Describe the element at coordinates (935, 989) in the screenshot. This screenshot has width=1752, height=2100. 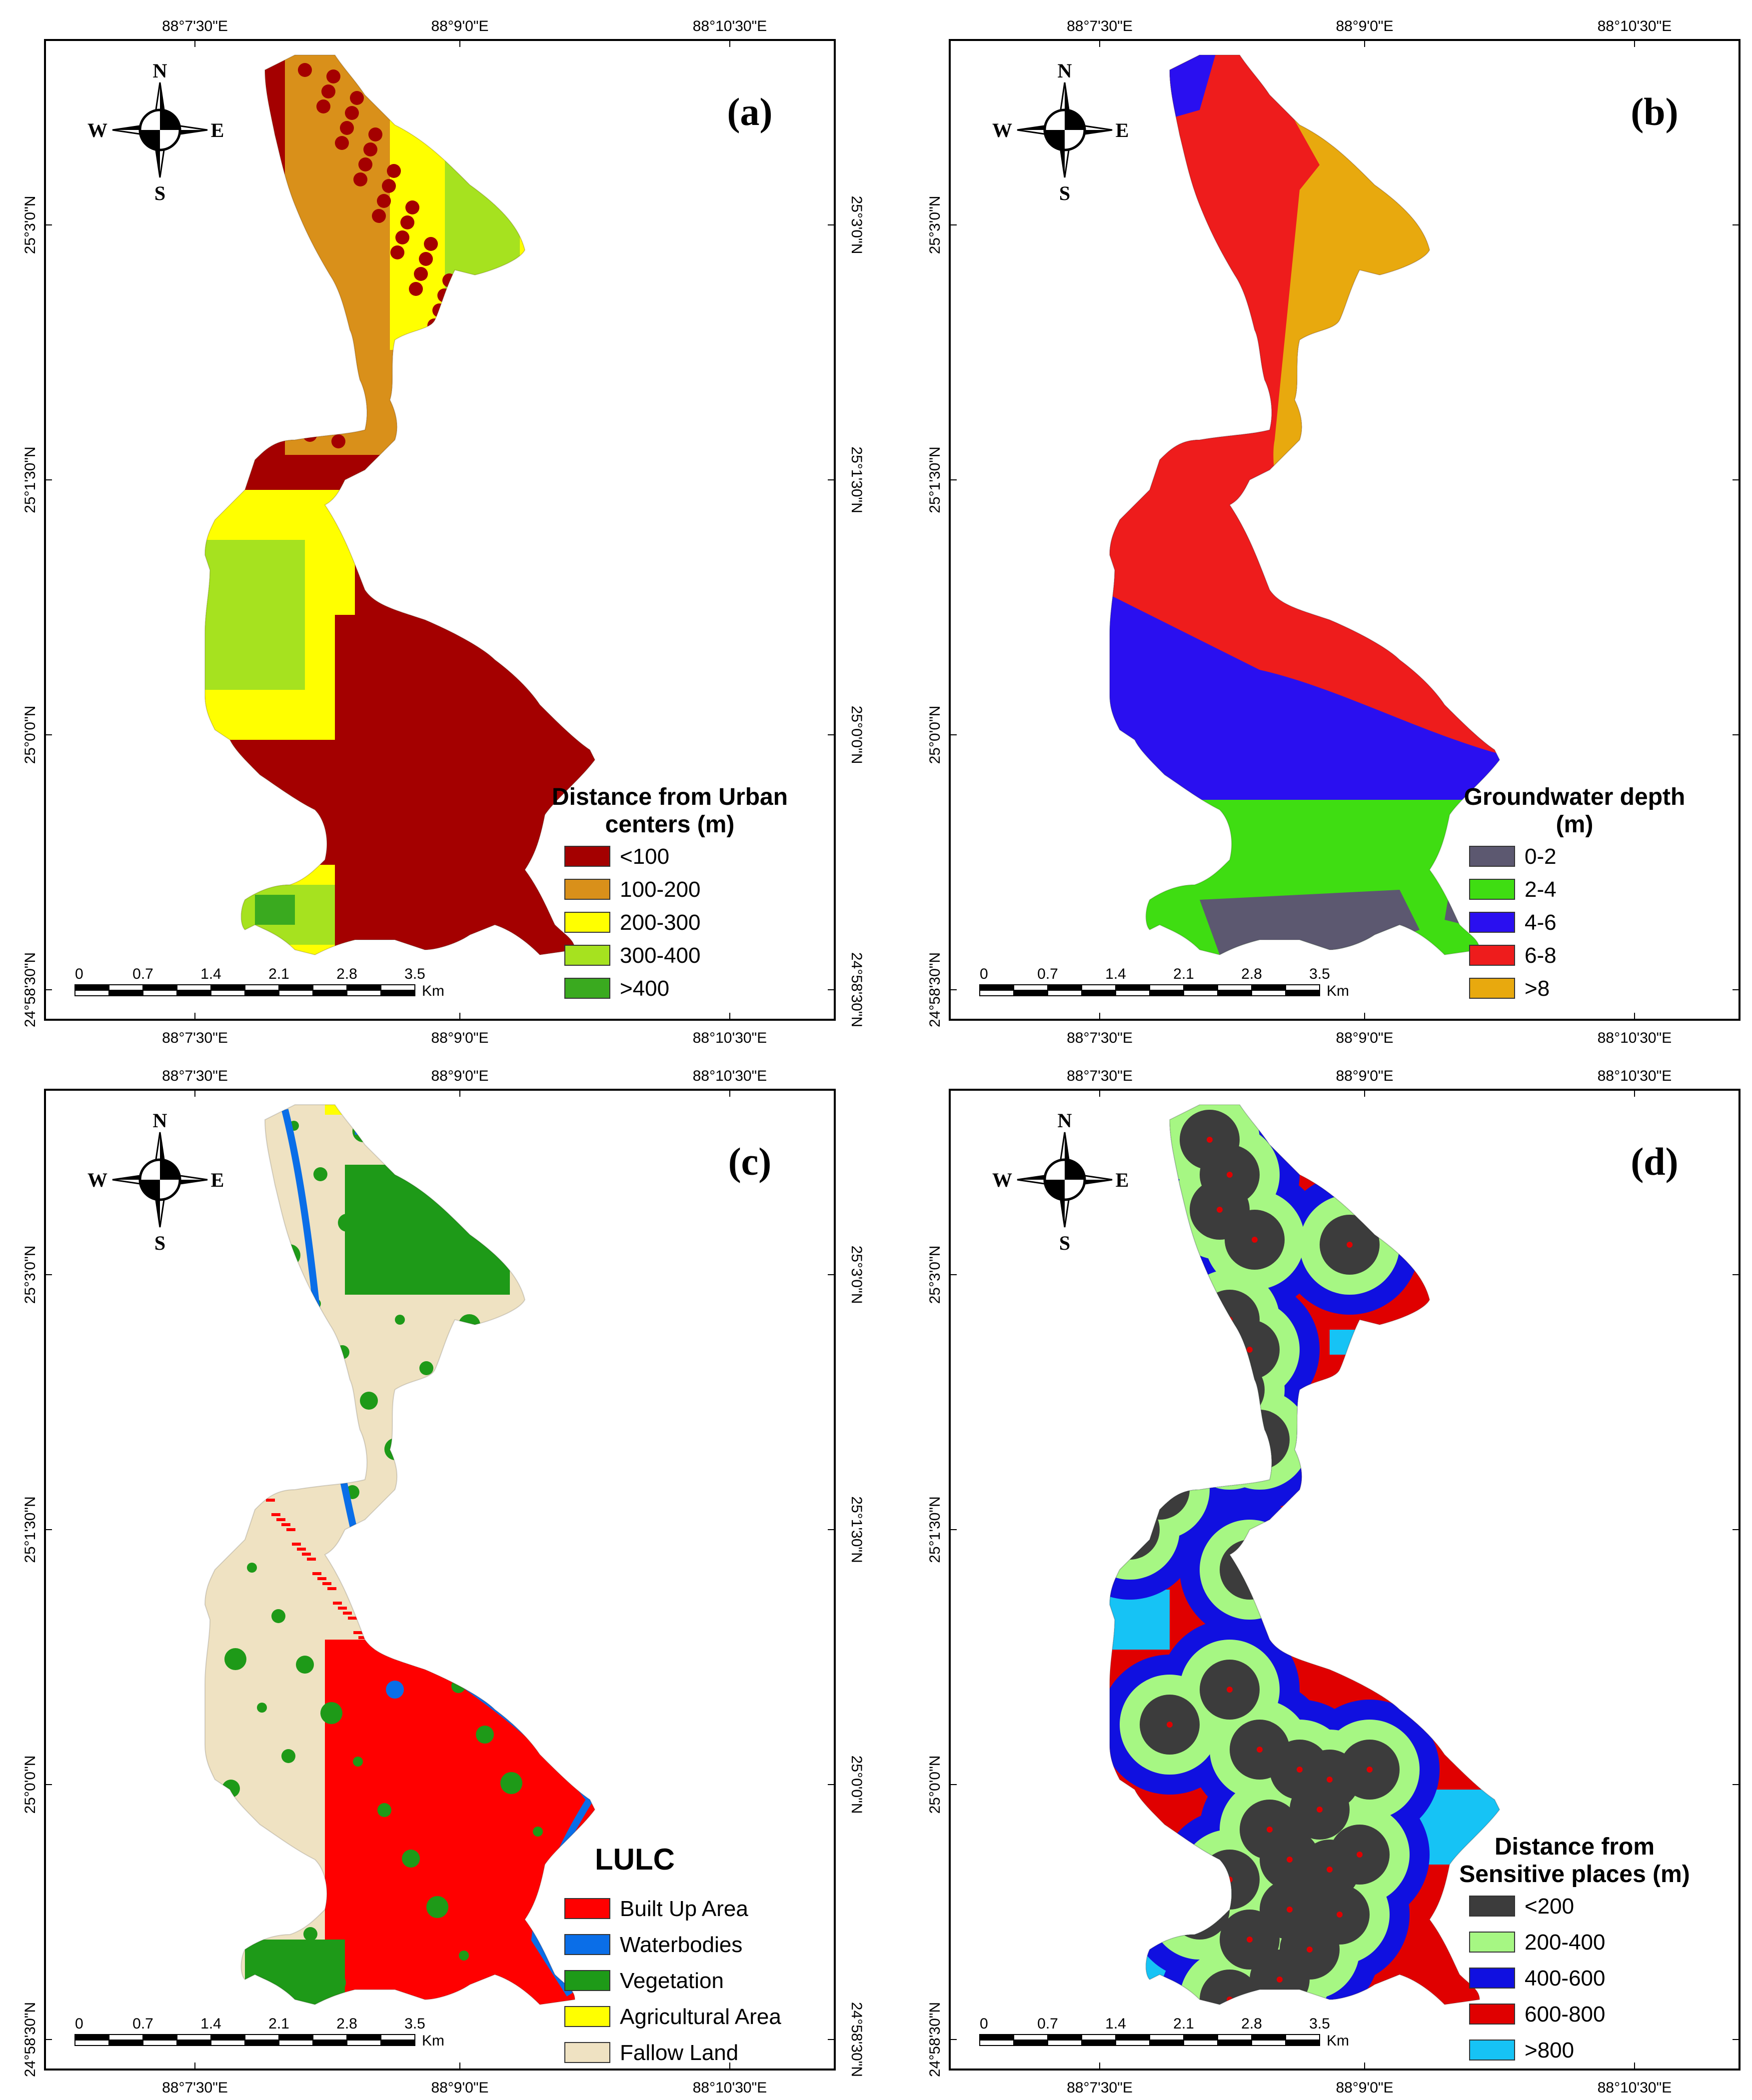
I see `latitude-label-left: 24°58'30"N` at that location.